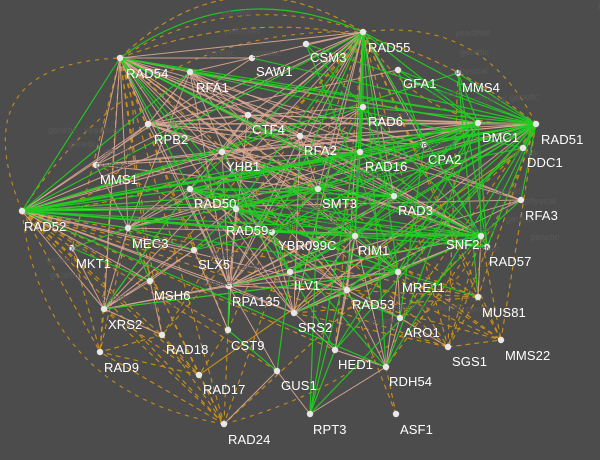 This screenshot has height=460, width=600. Describe the element at coordinates (396, 414) in the screenshot. I see `graph-node-asf1` at that location.